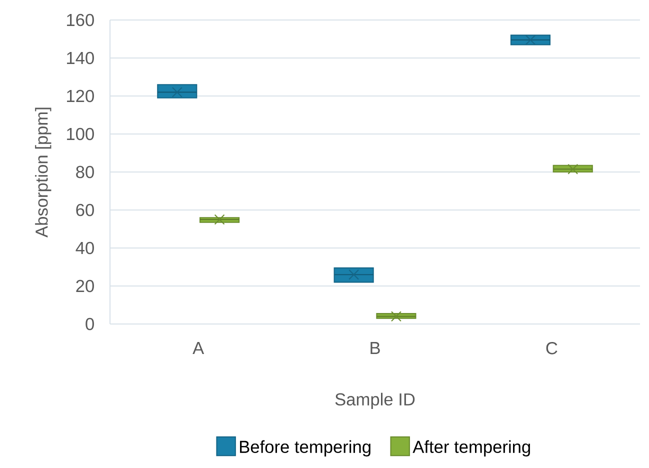 The image size is (649, 468). What do you see at coordinates (80, 96) in the screenshot?
I see `y-tick-label: 120` at bounding box center [80, 96].